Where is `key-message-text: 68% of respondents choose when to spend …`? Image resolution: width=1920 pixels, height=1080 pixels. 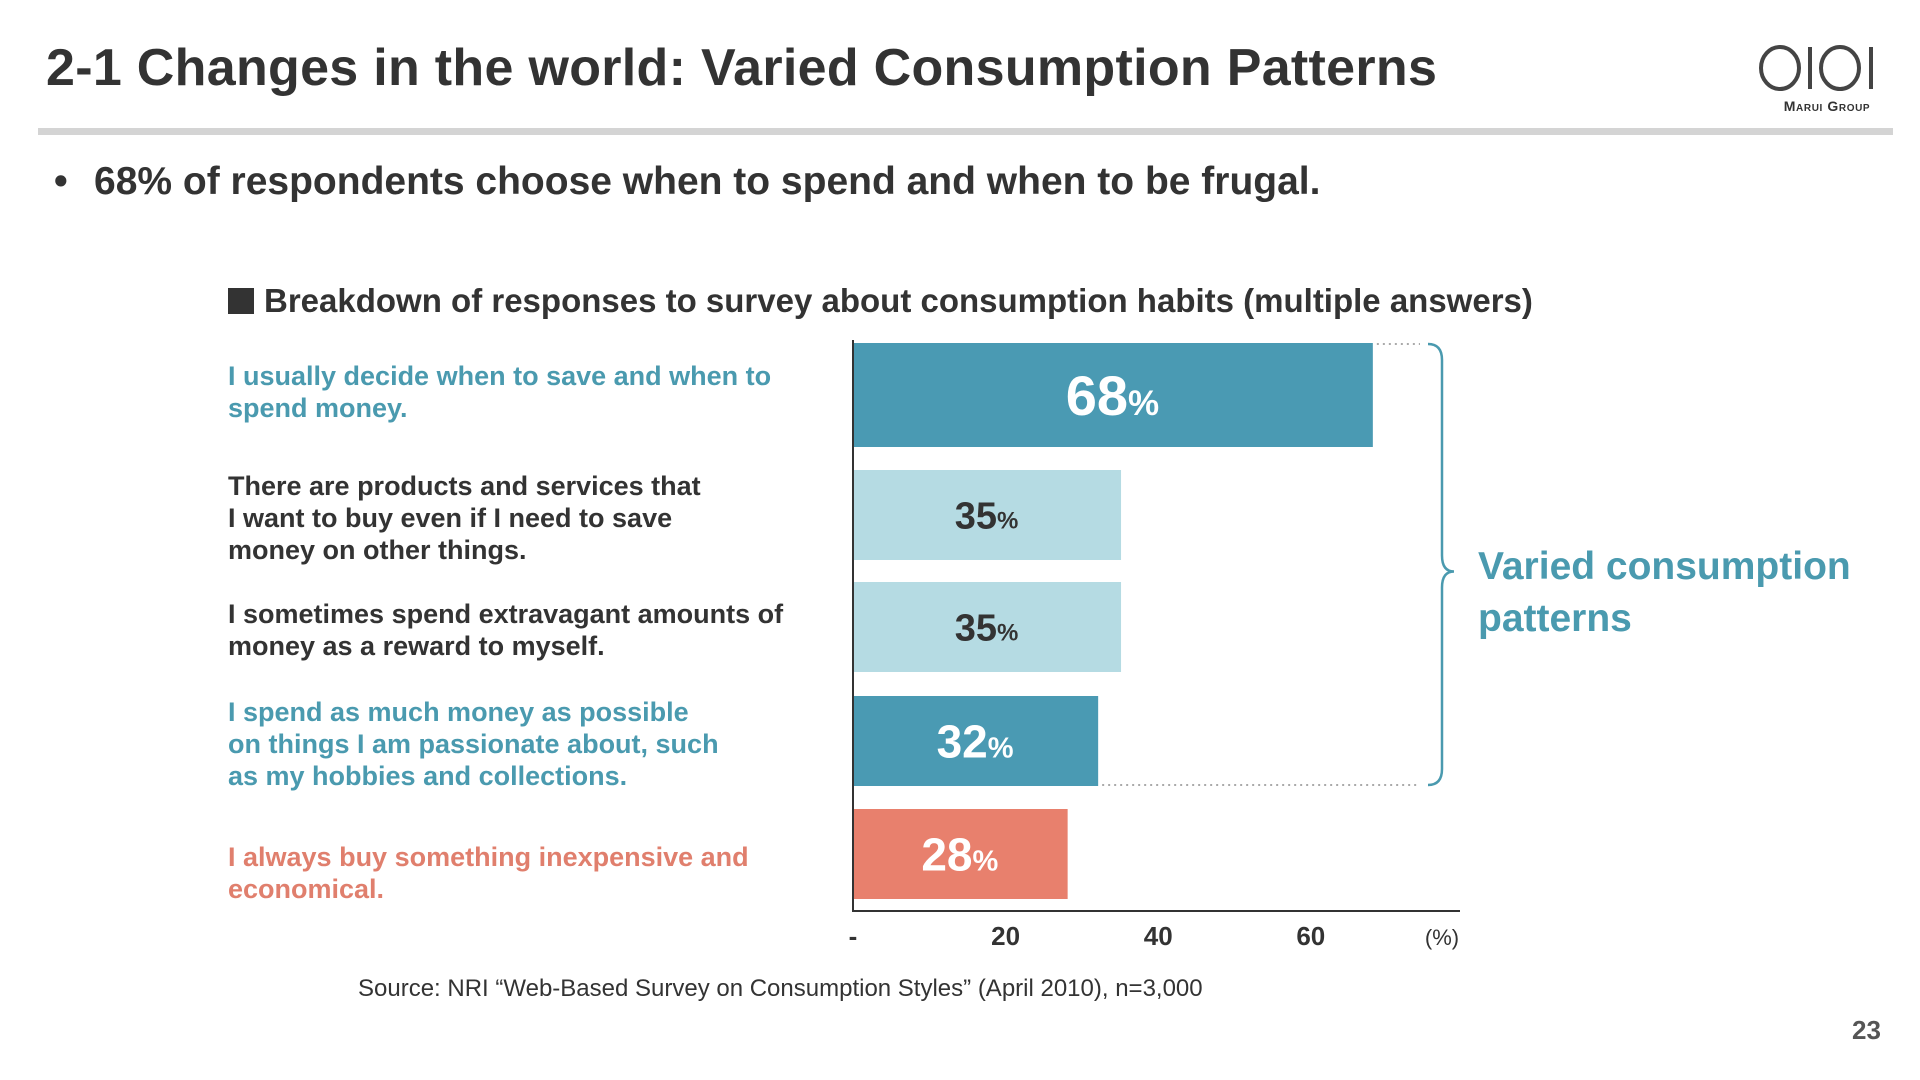
key-message-text: 68% of respondents choose when to spend … is located at coordinates (707, 181).